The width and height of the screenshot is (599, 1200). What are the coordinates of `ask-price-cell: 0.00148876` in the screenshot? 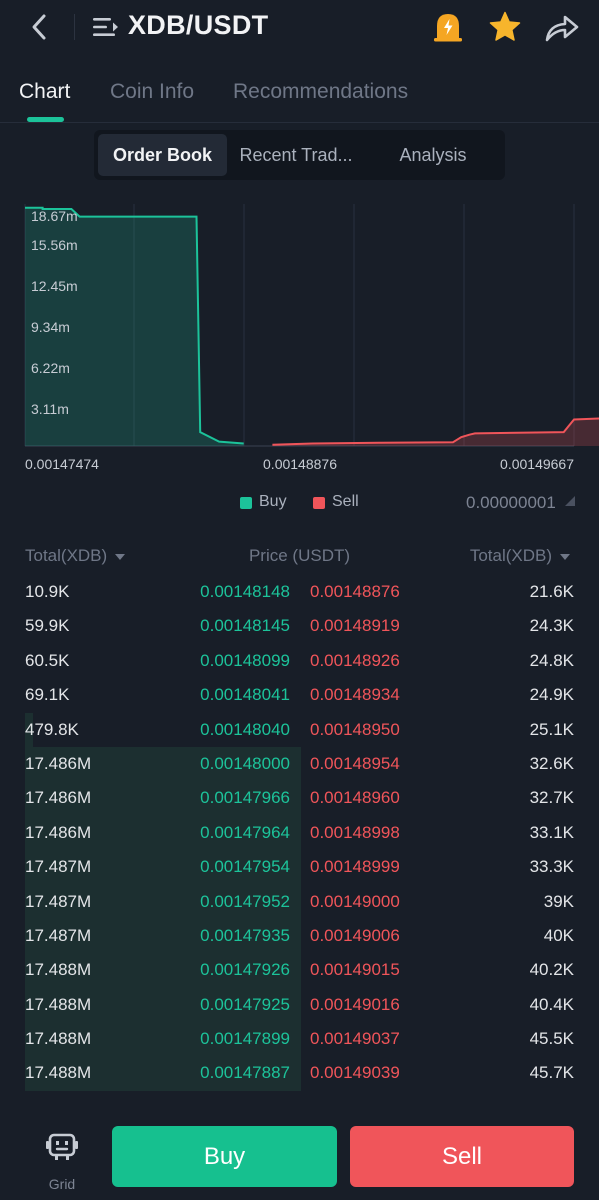 It's located at (355, 591).